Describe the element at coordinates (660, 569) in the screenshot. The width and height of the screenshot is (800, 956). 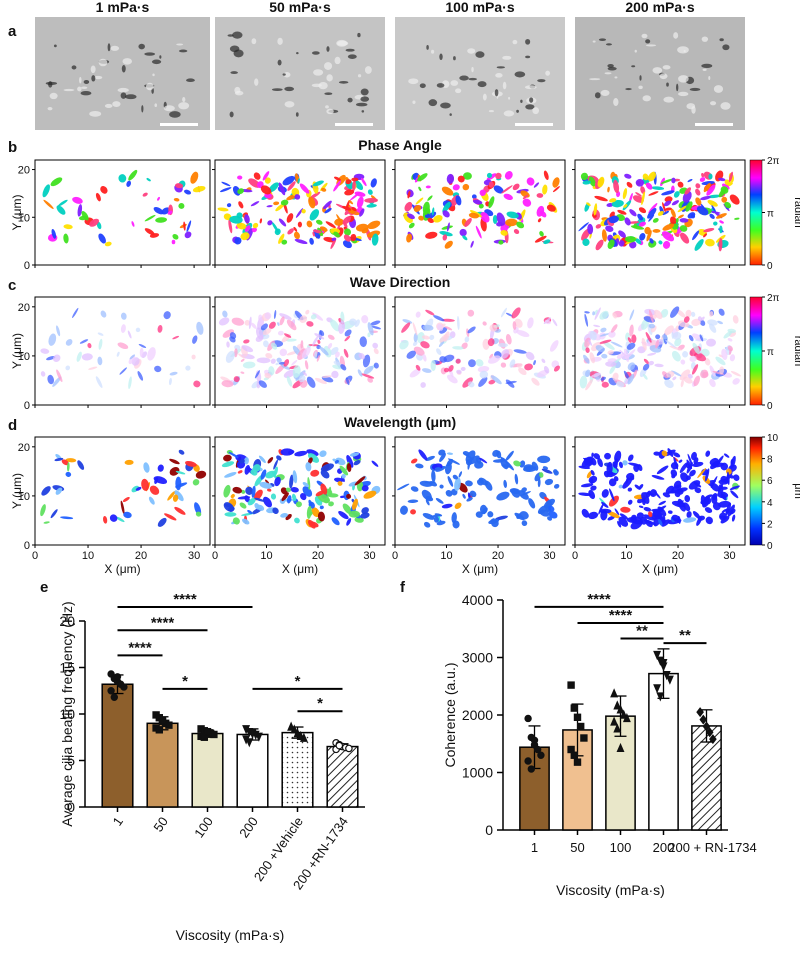
I see `x-axis-label: X (μm)` at that location.